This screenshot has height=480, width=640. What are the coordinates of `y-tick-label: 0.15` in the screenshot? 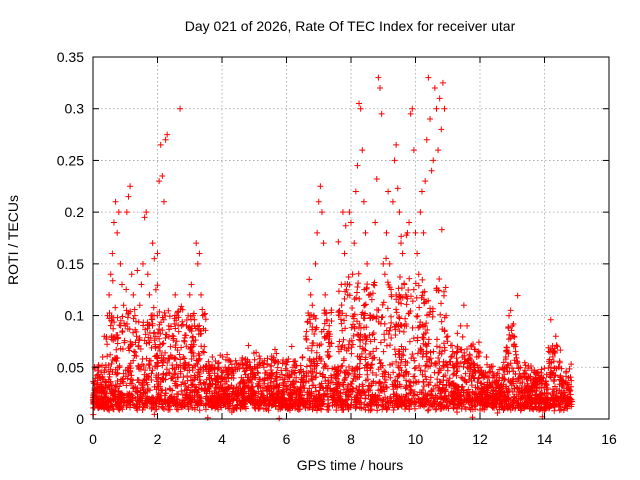 It's located at (70, 264).